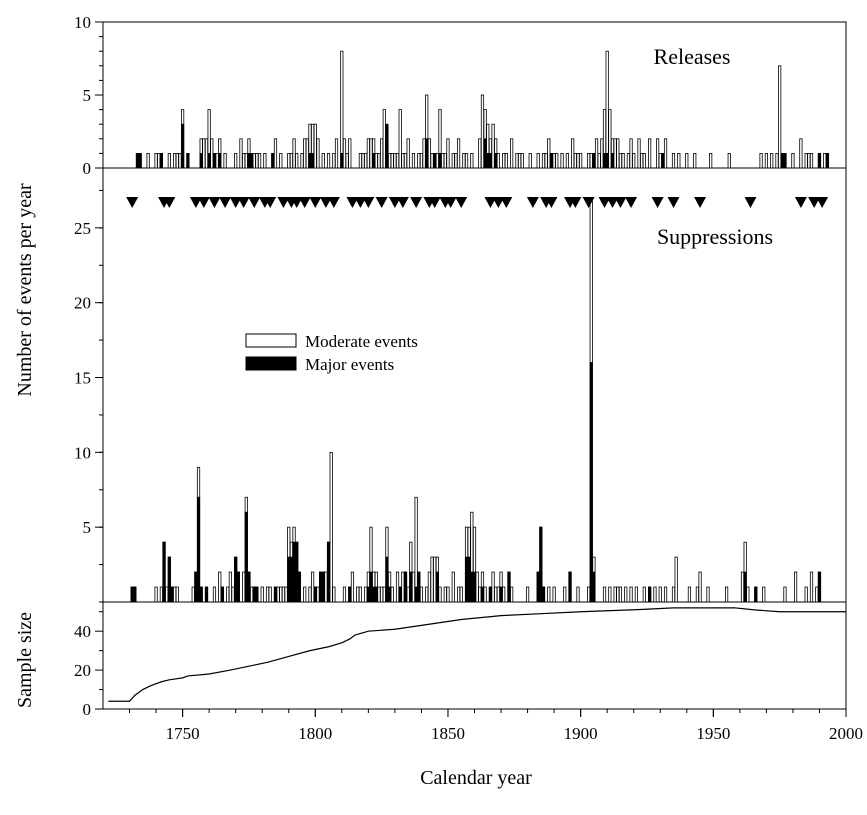  Describe the element at coordinates (660, 160) in the screenshot. I see `releases-moderate-bar-1930` at that location.